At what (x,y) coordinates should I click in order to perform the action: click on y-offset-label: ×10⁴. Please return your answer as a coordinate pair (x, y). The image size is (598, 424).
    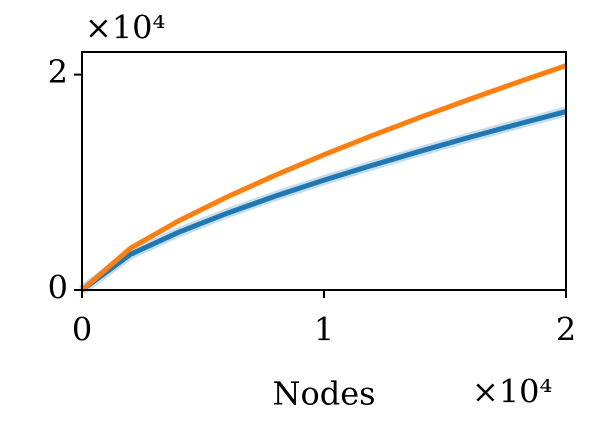
    Looking at the image, I should click on (125, 28).